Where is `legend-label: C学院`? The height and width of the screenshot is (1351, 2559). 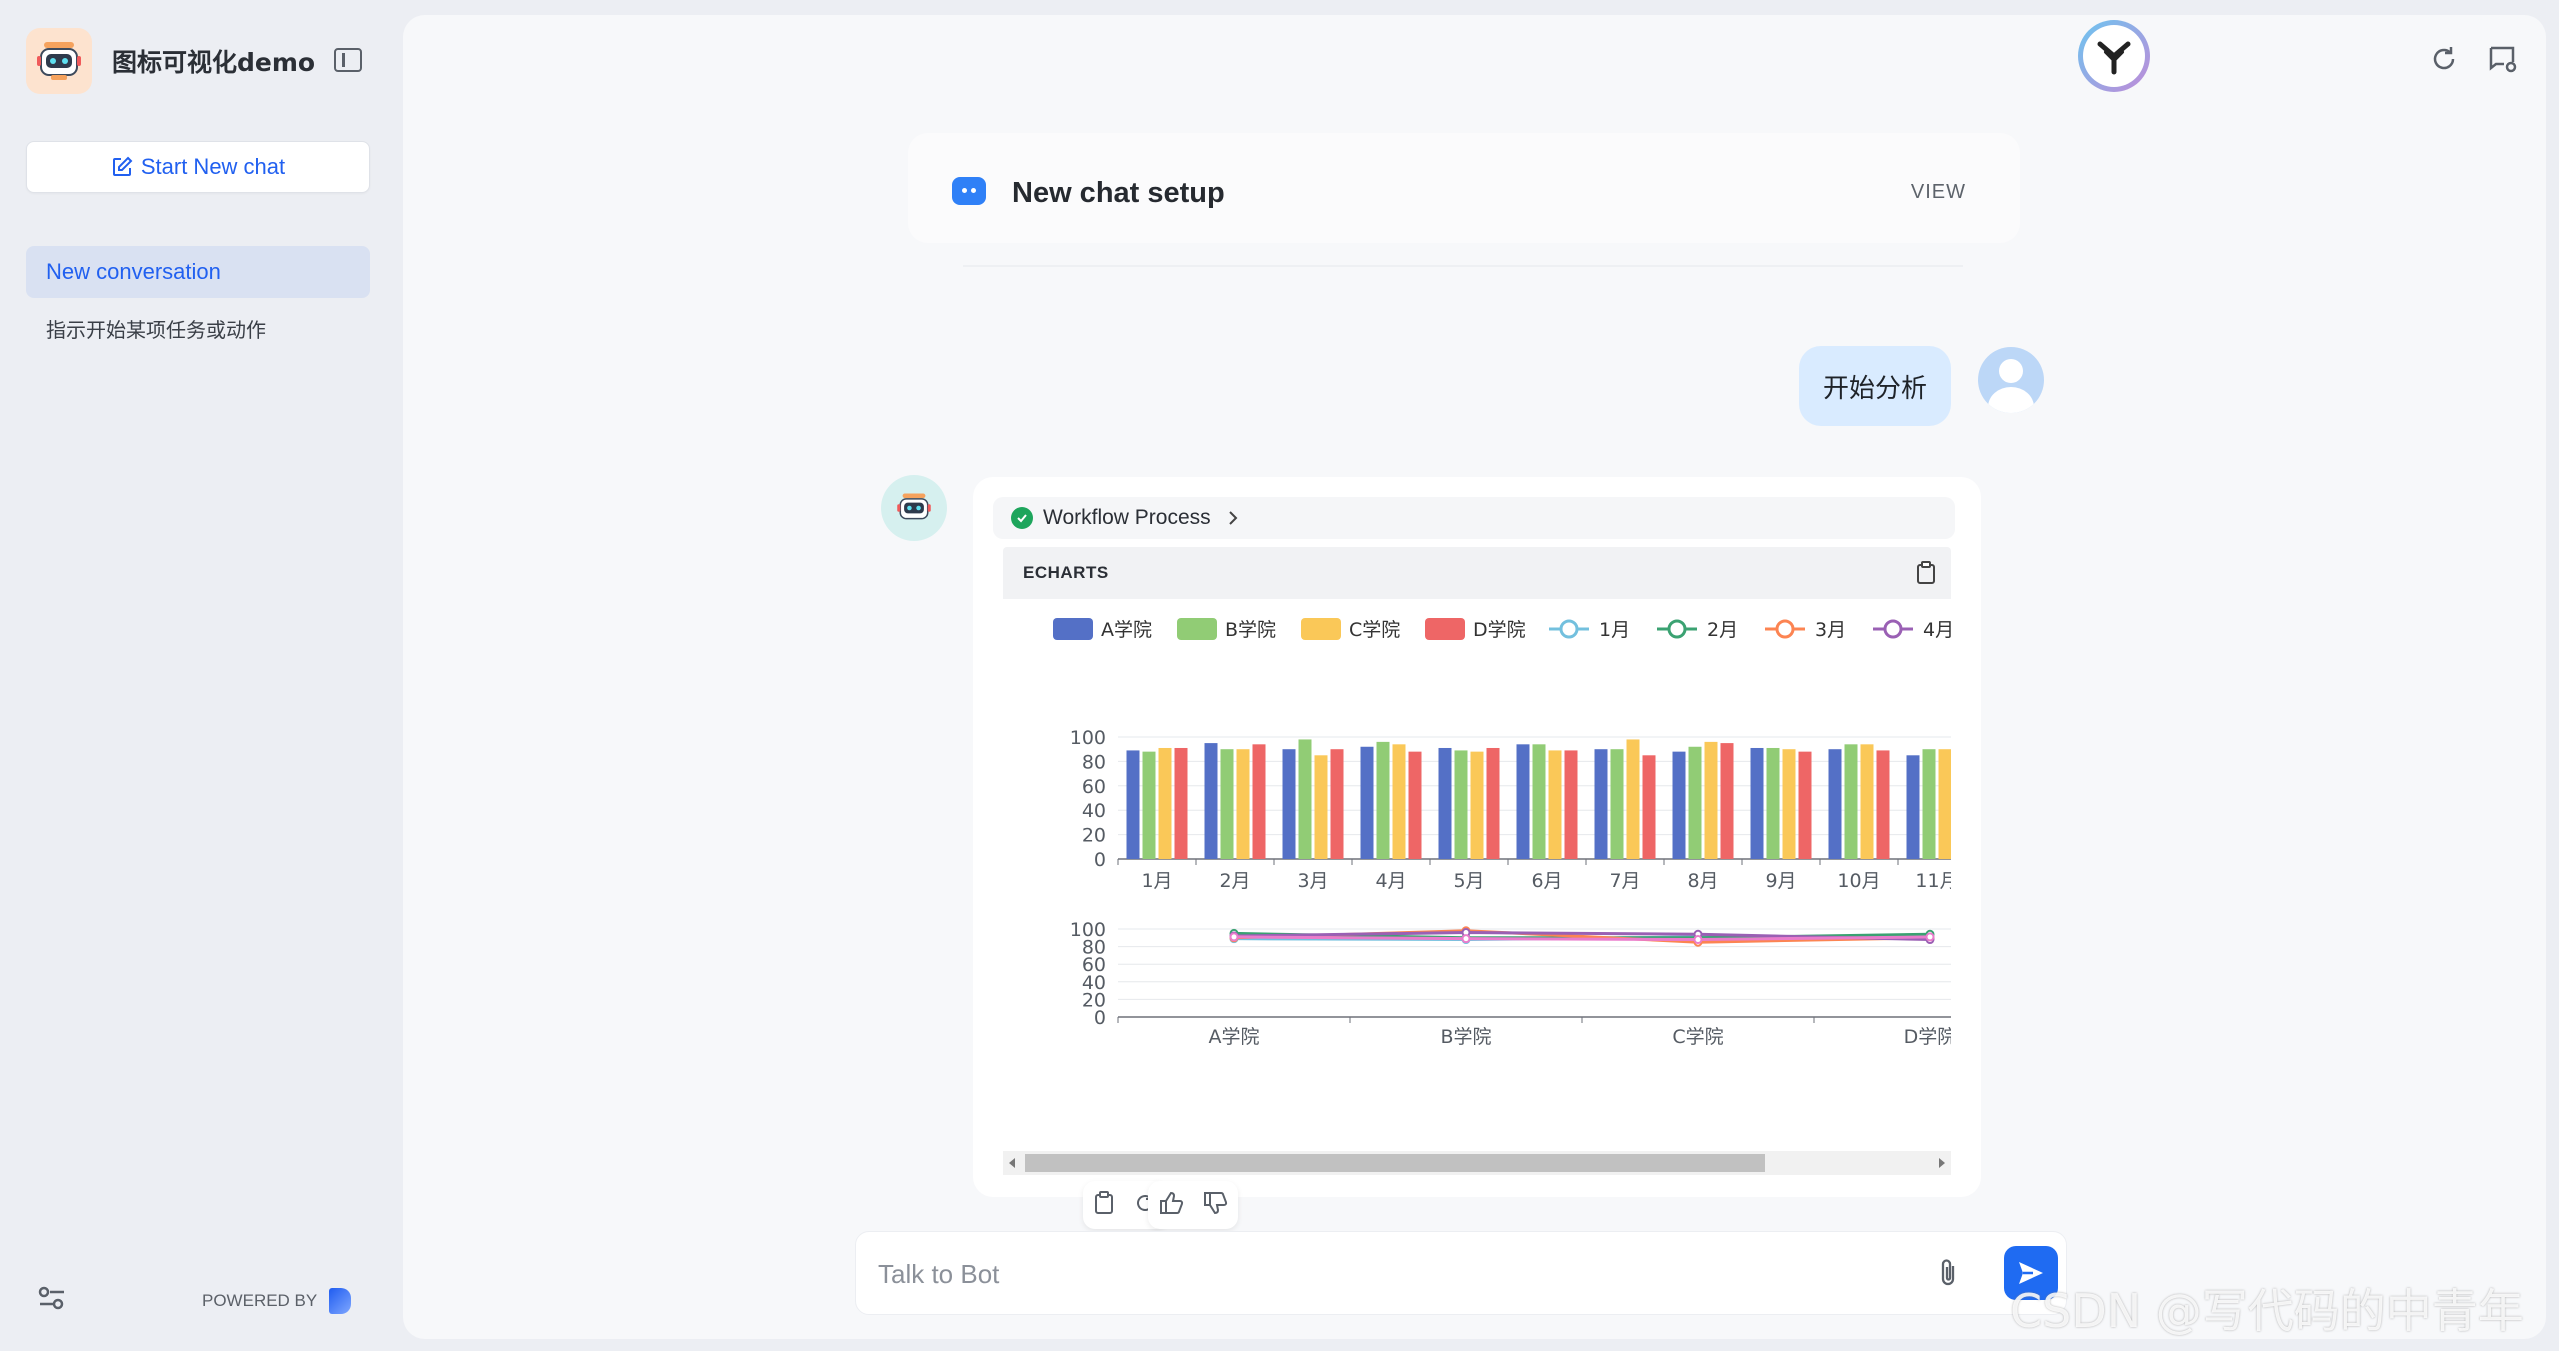
legend-label: C学院 is located at coordinates (1374, 630).